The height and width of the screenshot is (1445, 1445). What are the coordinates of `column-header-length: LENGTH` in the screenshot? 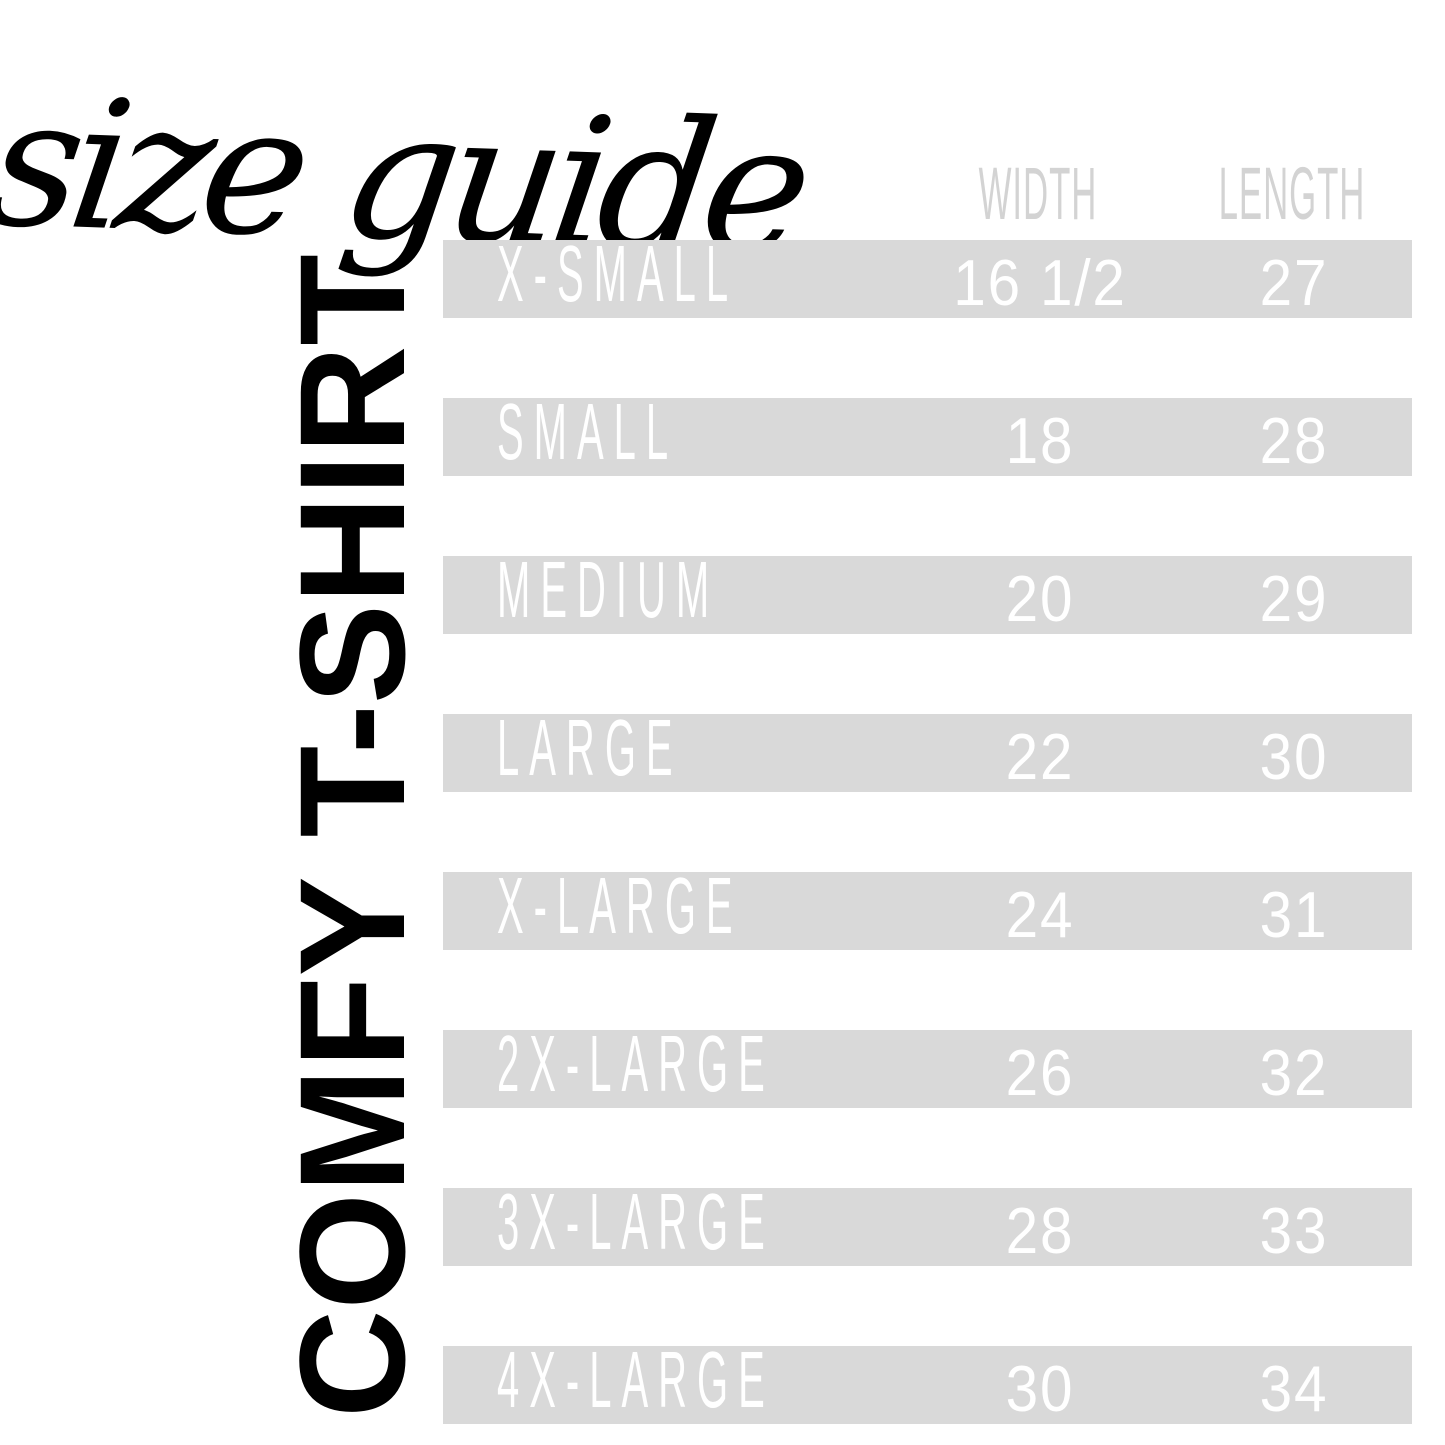 It's located at (1292, 193).